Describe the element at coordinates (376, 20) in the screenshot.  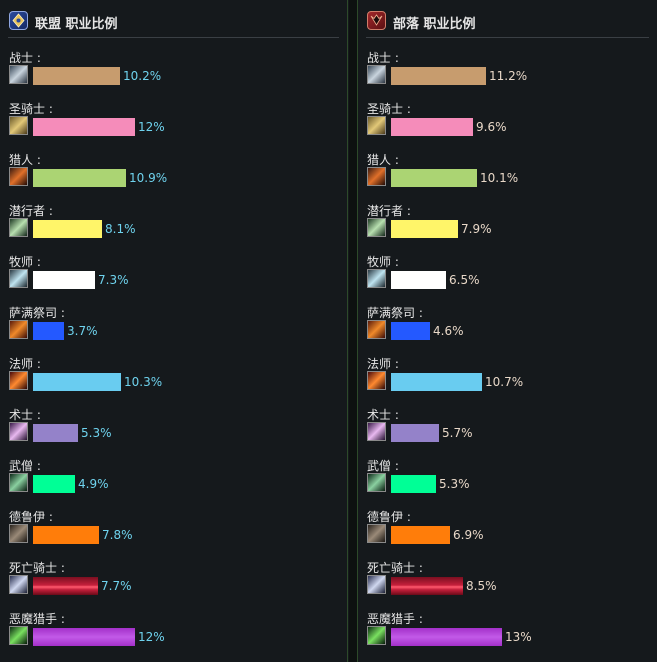
I see `horde-crest-icon` at that location.